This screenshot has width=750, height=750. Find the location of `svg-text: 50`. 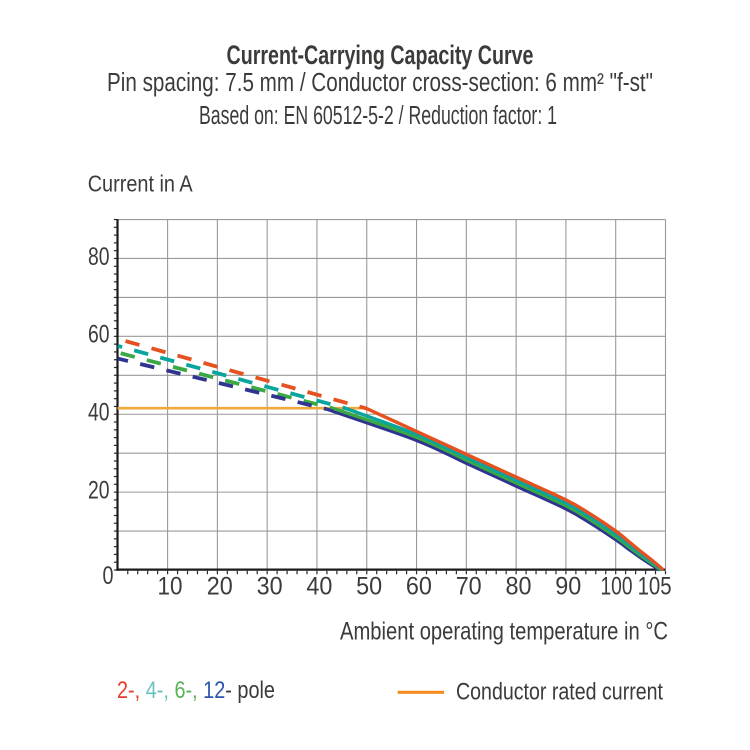

svg-text: 50 is located at coordinates (369, 587).